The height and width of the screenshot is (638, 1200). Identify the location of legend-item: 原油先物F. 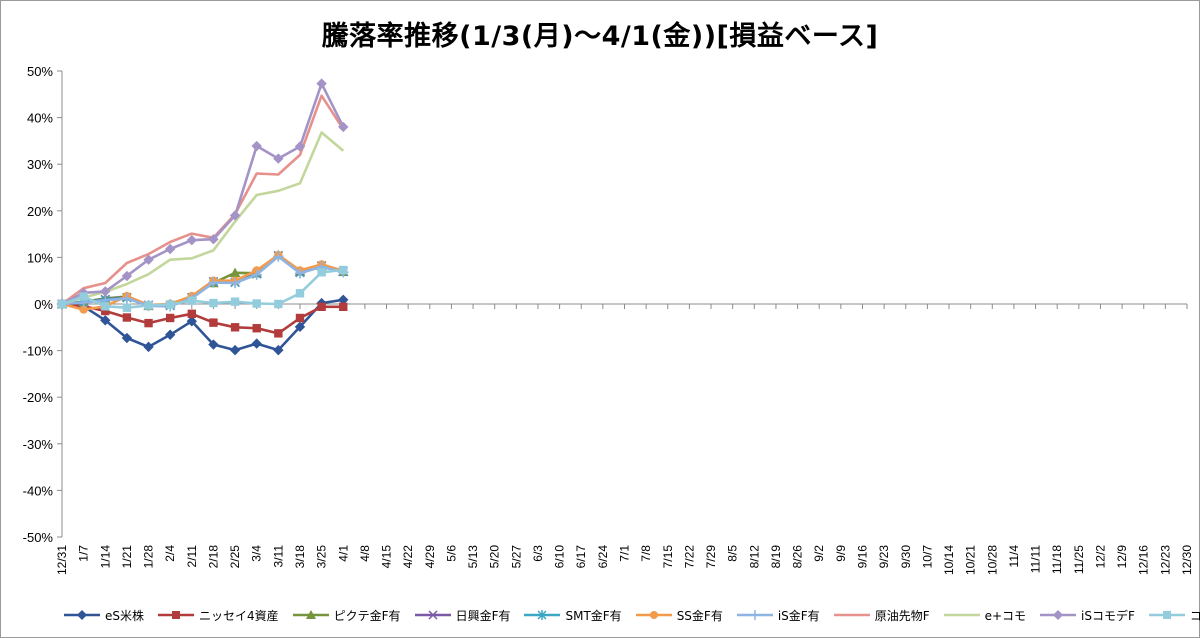
(881, 615).